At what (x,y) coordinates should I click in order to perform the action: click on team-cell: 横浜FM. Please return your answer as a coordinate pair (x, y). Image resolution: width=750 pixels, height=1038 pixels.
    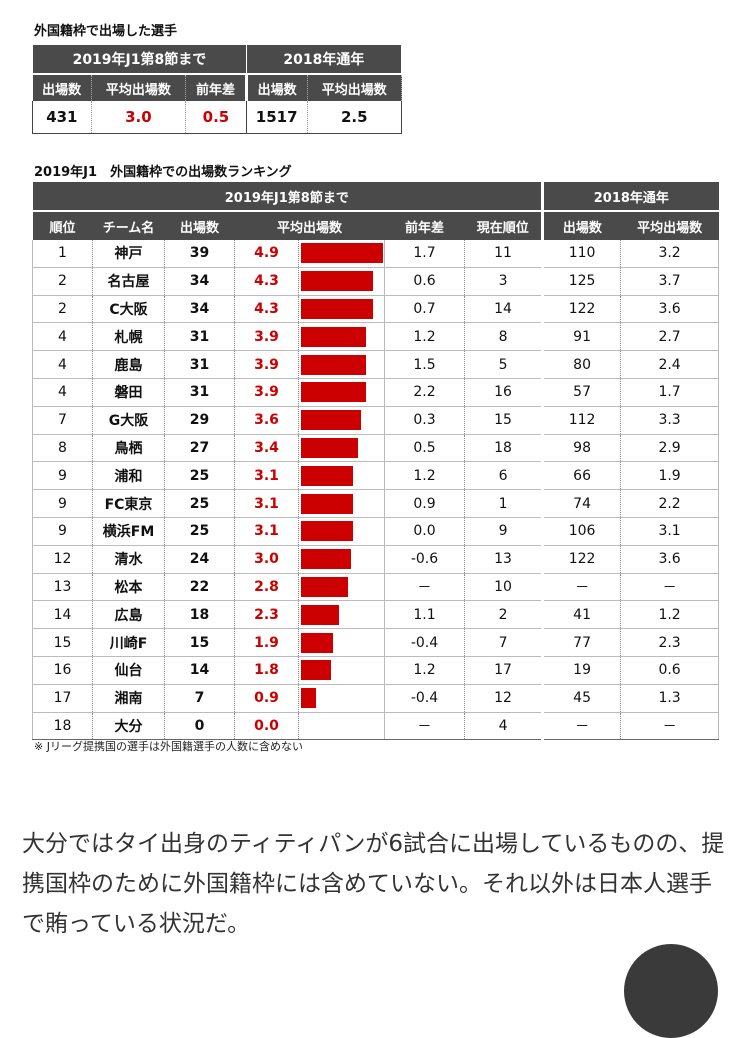
    Looking at the image, I should click on (128, 531).